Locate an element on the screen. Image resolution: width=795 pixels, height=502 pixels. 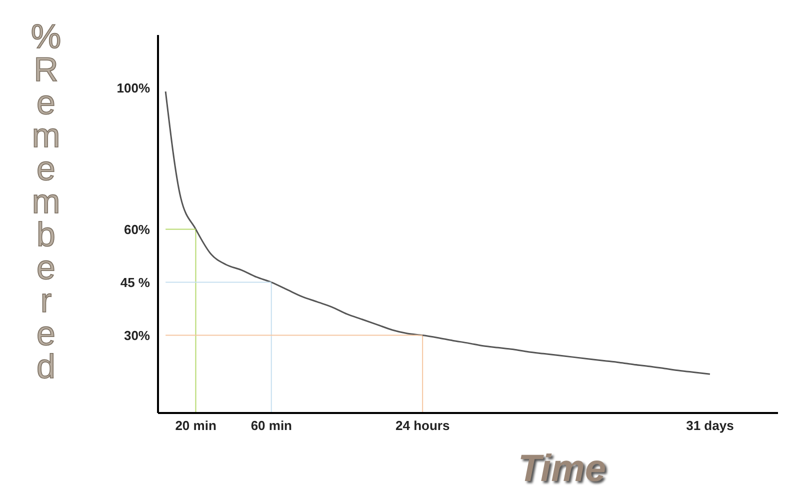
y-tick-label: 30% is located at coordinates (137, 335).